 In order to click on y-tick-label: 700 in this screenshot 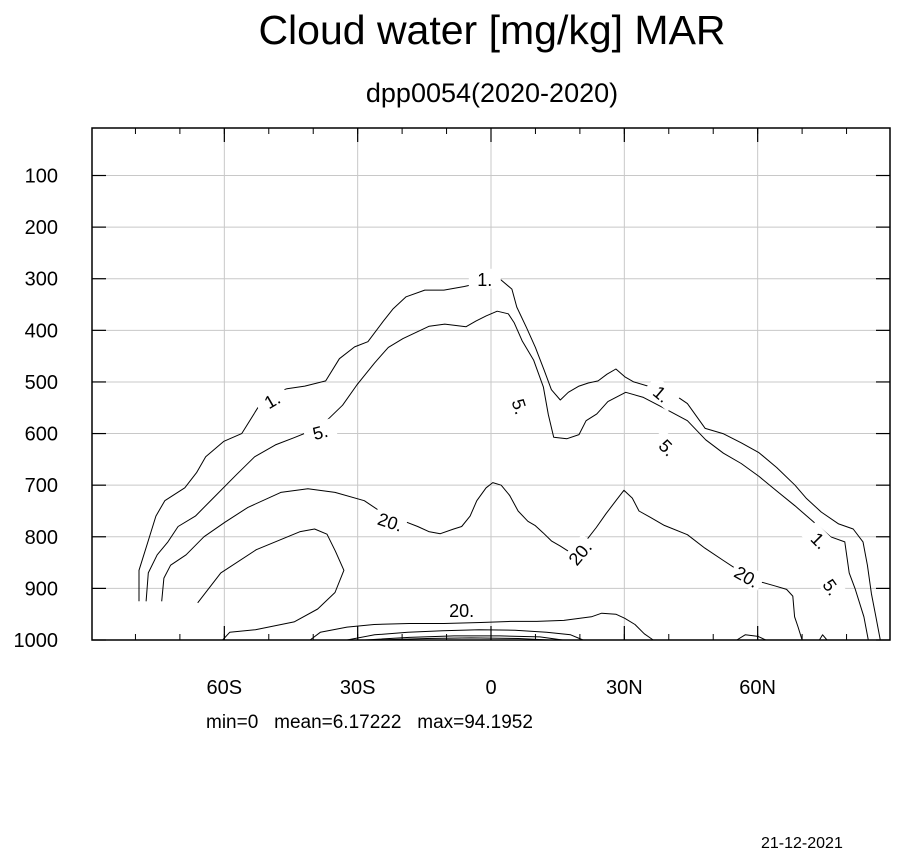, I will do `click(41, 486)`.